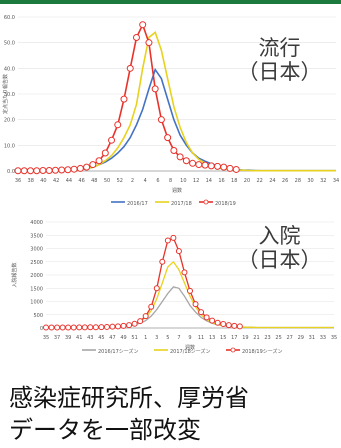  Describe the element at coordinates (137, 203) in the screenshot. I see `legend-label: 2016/17` at that location.